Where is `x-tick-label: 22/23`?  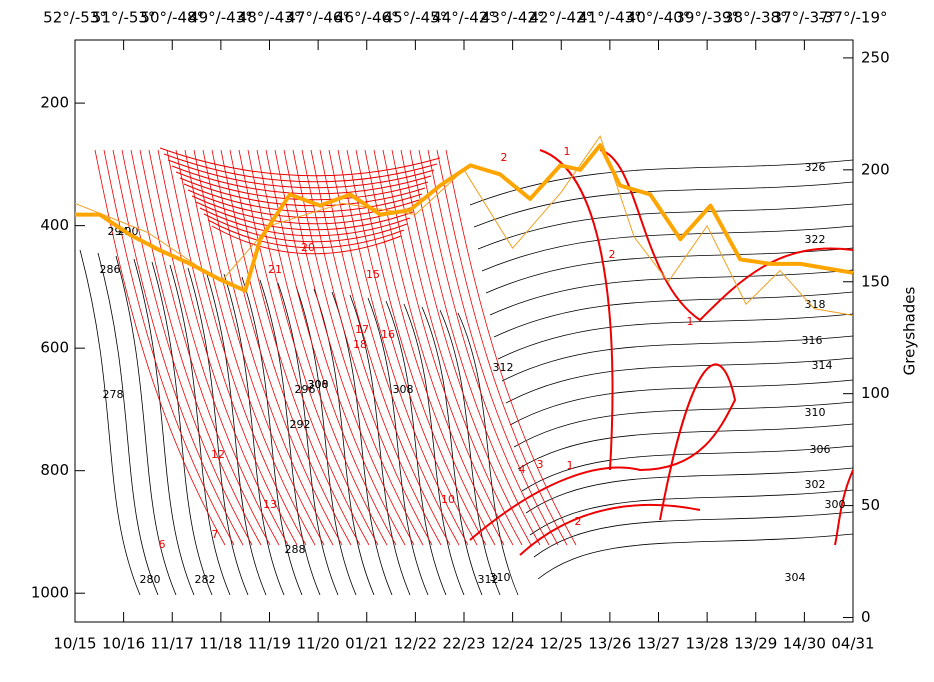
x-tick-label: 22/23 is located at coordinates (463, 644).